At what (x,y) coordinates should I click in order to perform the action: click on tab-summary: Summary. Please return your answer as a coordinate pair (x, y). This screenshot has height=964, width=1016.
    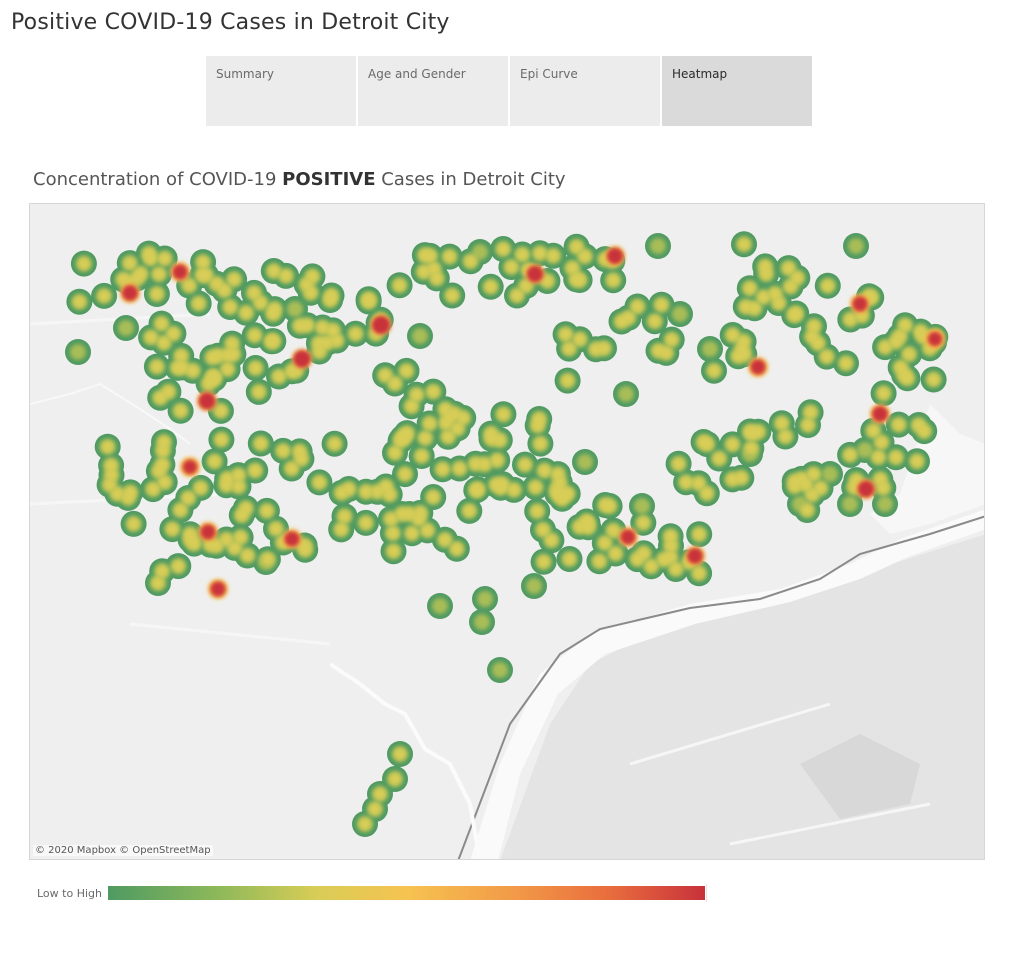
    Looking at the image, I should click on (281, 91).